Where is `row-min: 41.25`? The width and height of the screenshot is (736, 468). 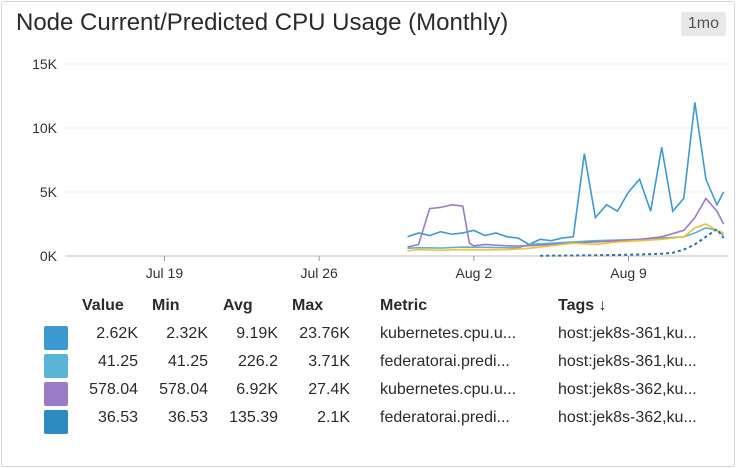 row-min: 41.25 is located at coordinates (187, 361).